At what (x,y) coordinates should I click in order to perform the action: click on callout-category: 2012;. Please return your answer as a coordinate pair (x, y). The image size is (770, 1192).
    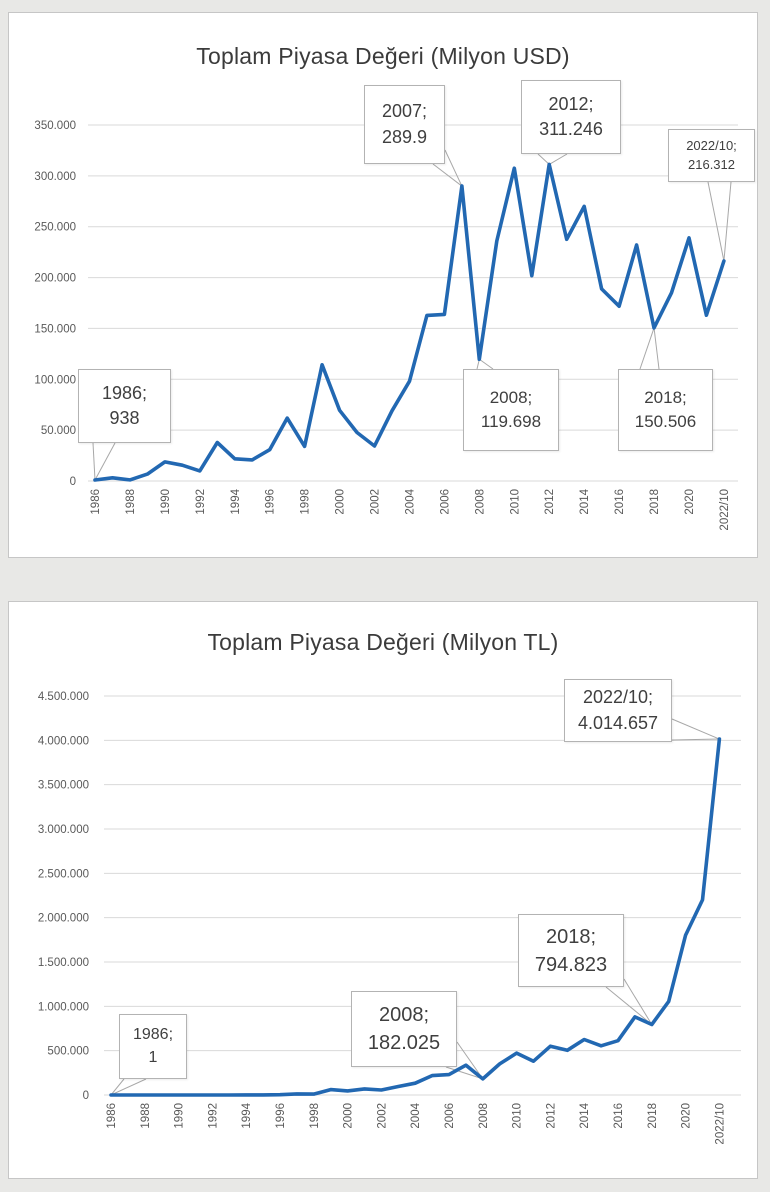
    Looking at the image, I should click on (571, 103).